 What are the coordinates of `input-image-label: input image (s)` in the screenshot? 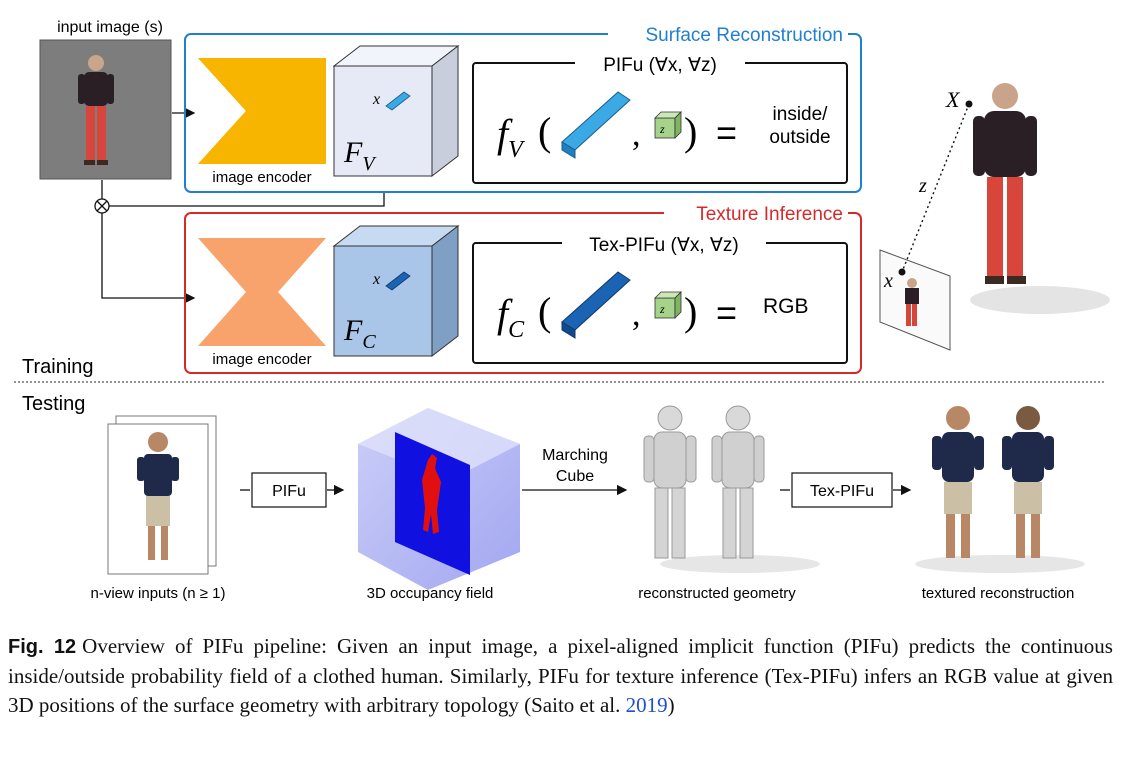 It's located at (110, 27).